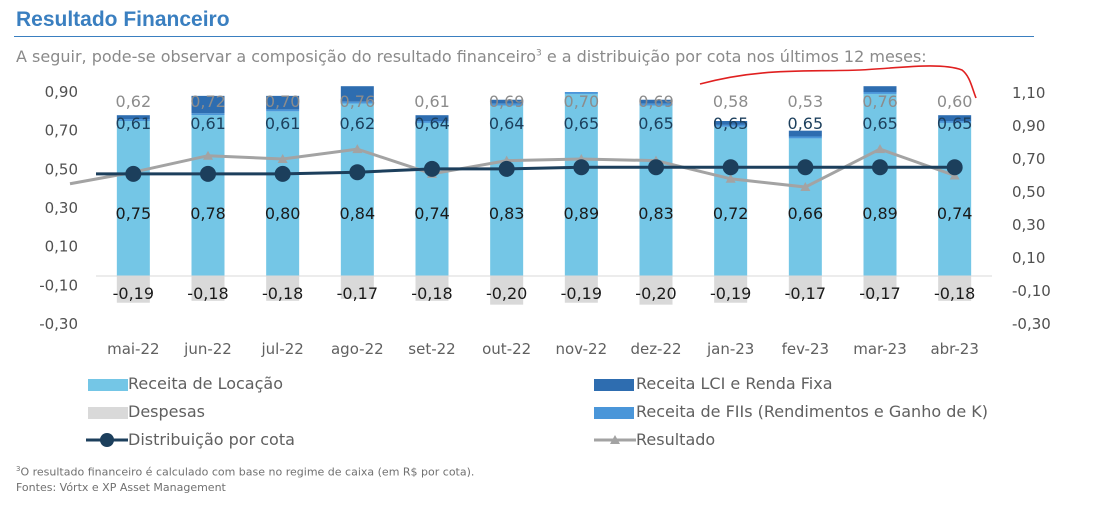  What do you see at coordinates (1028, 159) in the screenshot?
I see `right-axis-tick-label: 0,70` at bounding box center [1028, 159].